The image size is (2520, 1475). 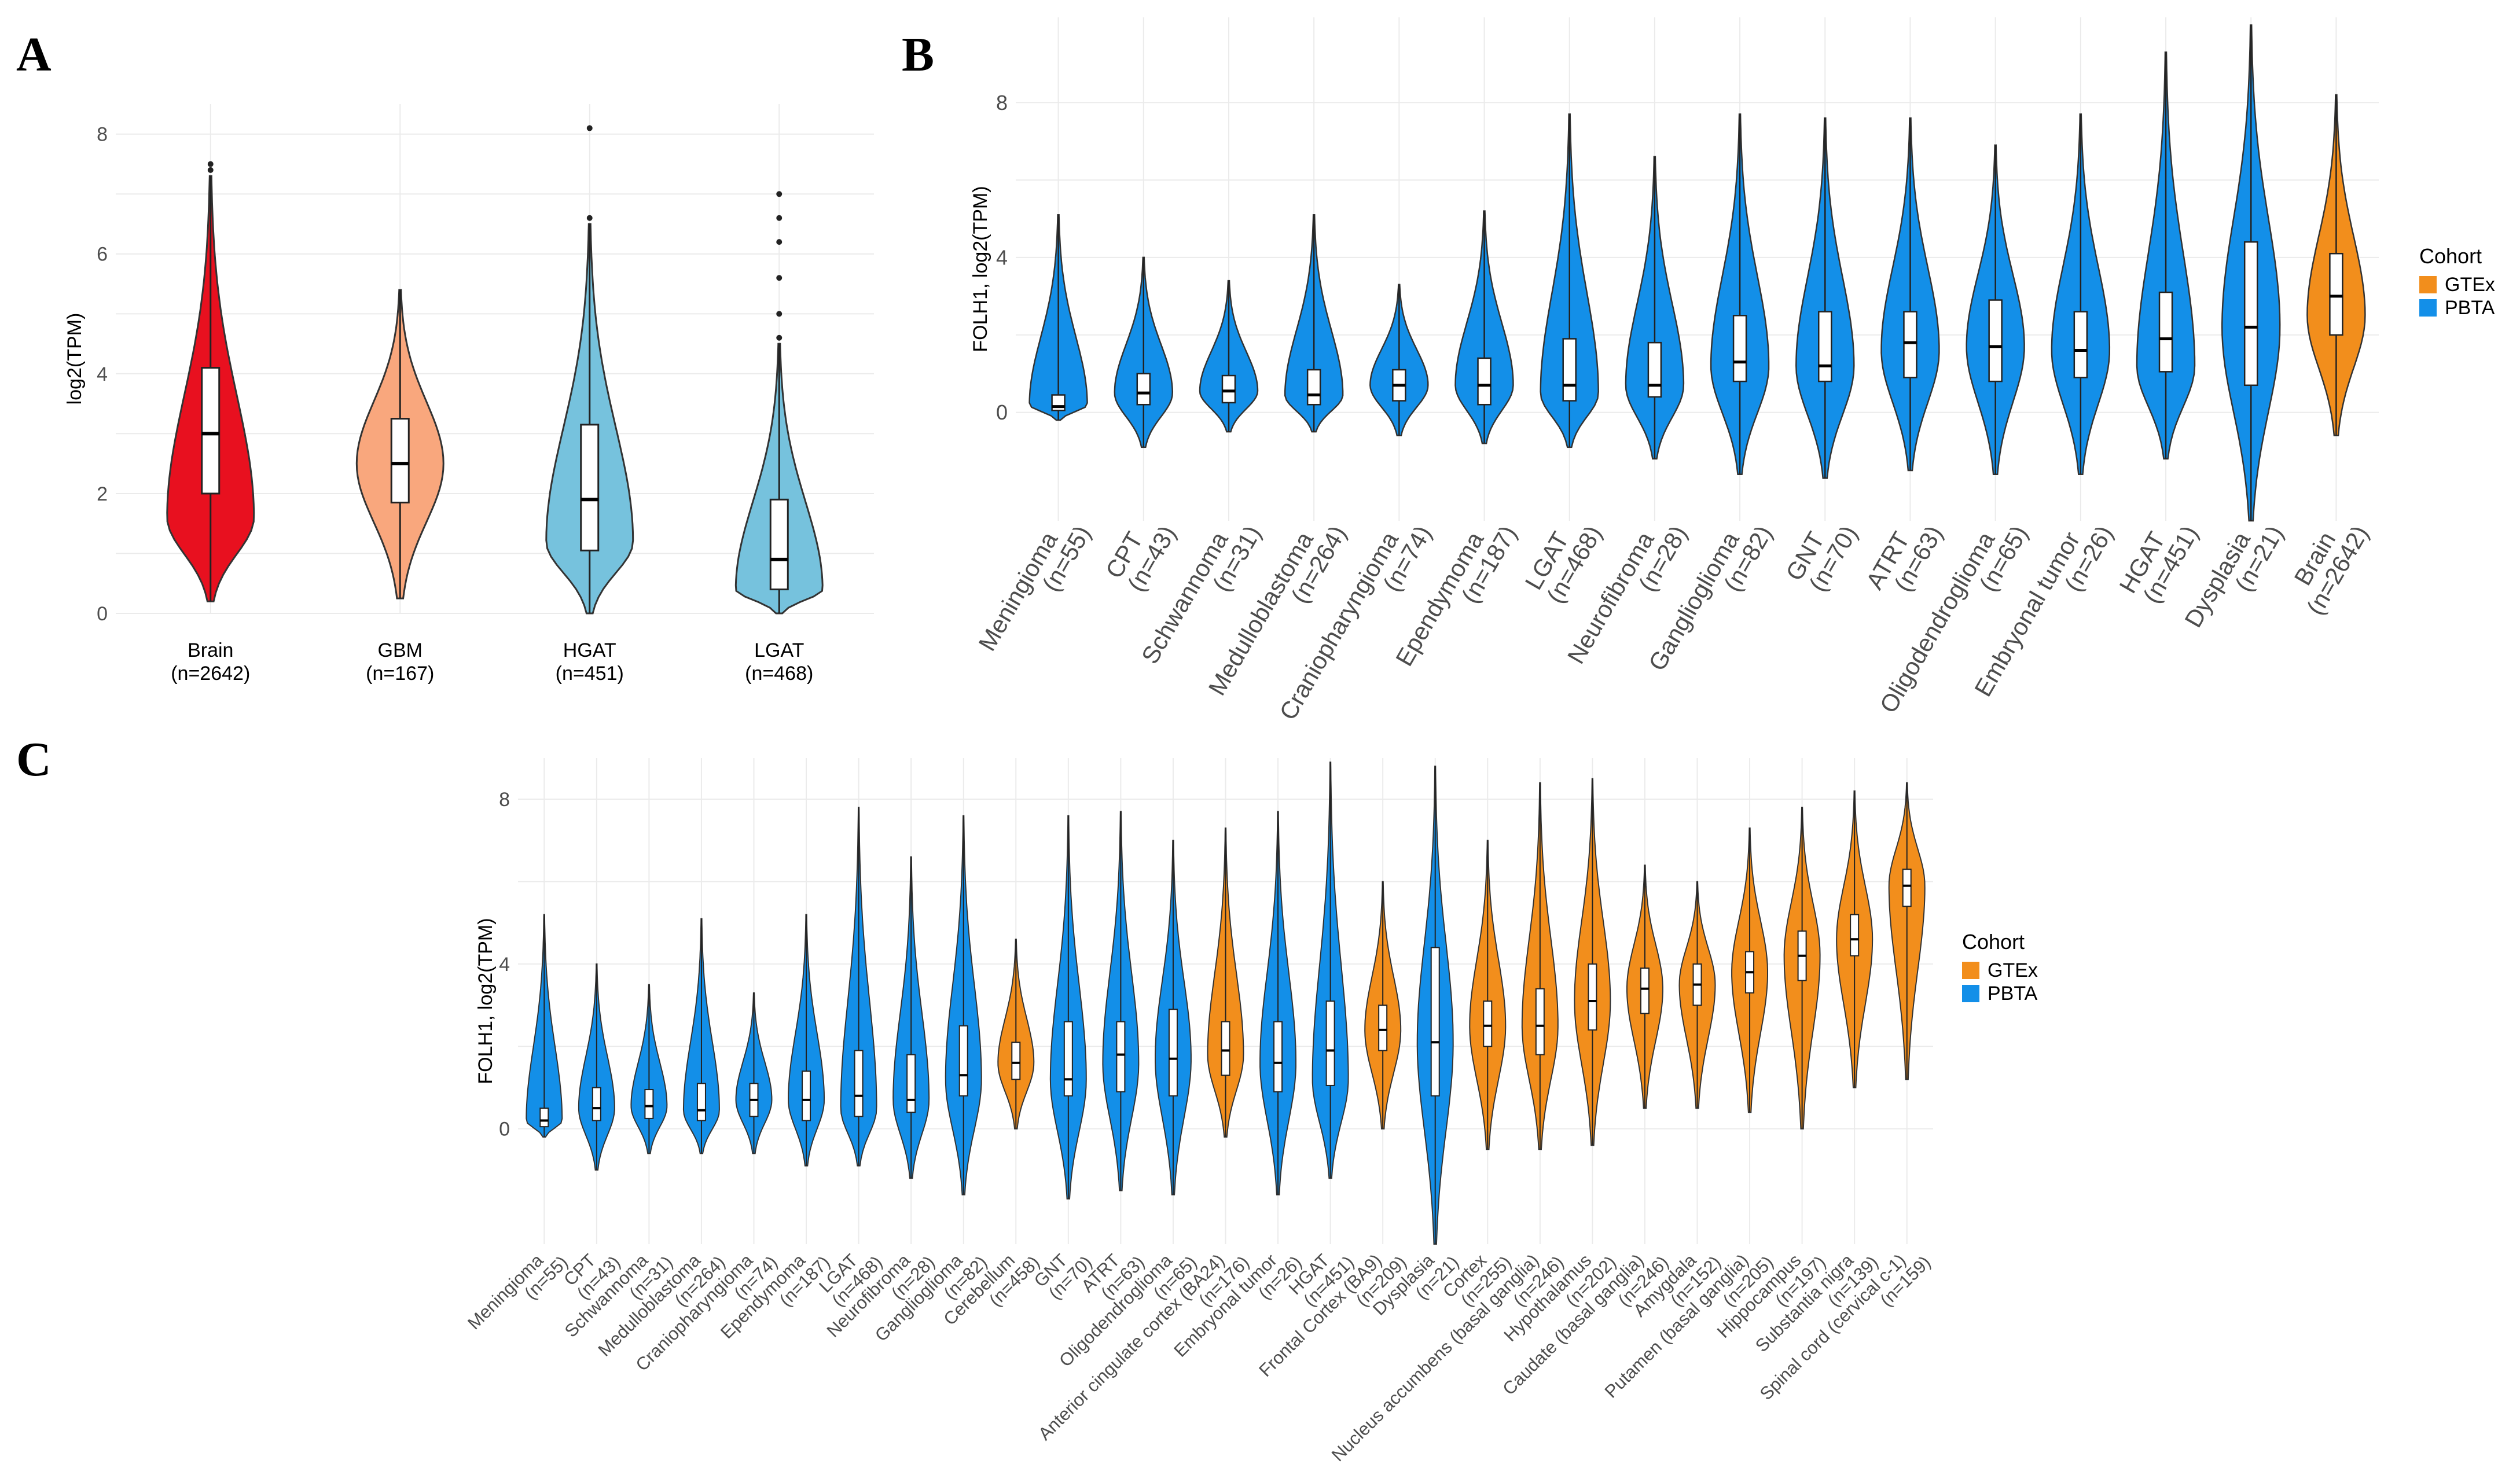 I want to click on panel-c-box-schwannoma, so click(x=649, y=1104).